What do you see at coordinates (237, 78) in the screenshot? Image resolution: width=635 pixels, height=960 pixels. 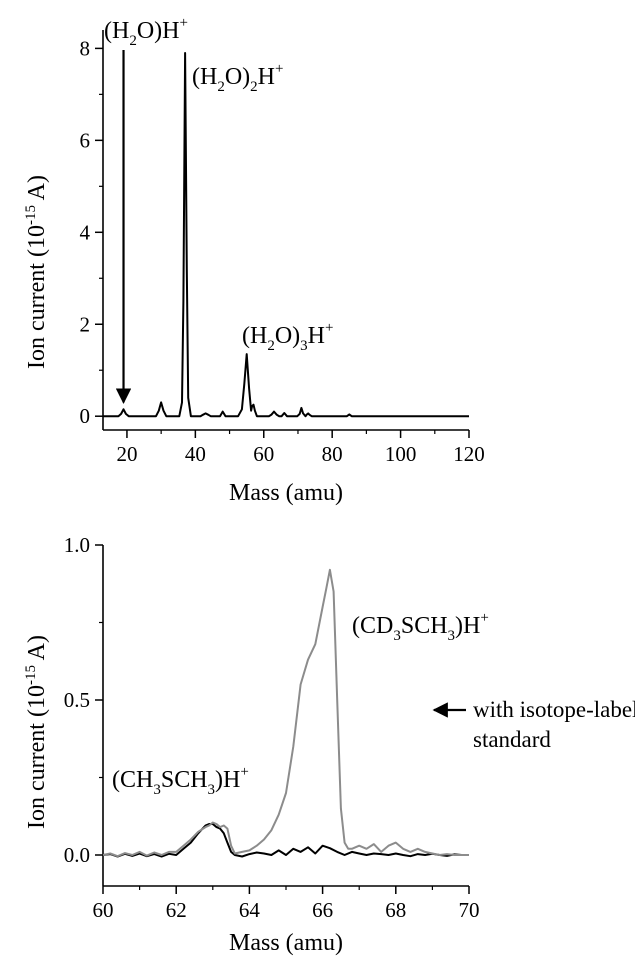 I see `top-annotation-water-dimer: (H2O)2H+` at bounding box center [237, 78].